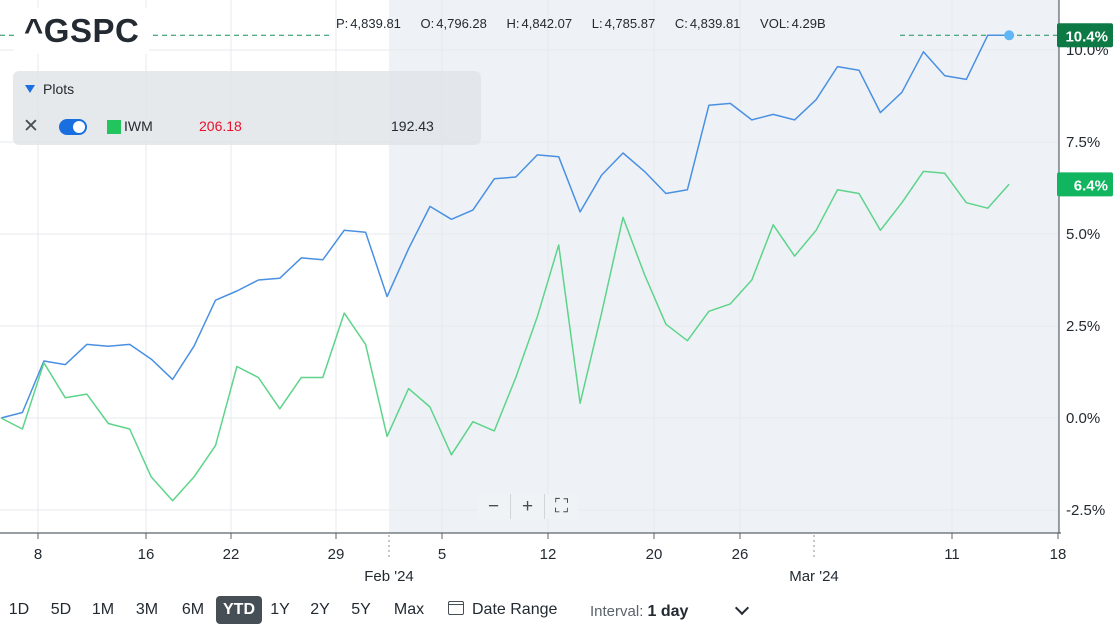  What do you see at coordinates (597, 23) in the screenshot?
I see `low-label: L:` at bounding box center [597, 23].